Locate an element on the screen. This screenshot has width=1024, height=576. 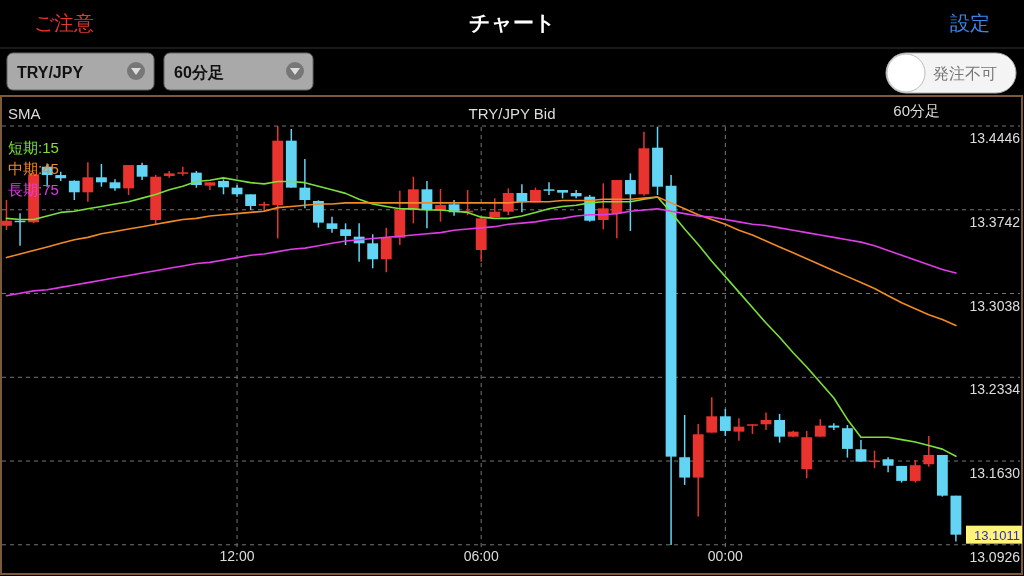
text: 60分足 is located at coordinates (199, 72).